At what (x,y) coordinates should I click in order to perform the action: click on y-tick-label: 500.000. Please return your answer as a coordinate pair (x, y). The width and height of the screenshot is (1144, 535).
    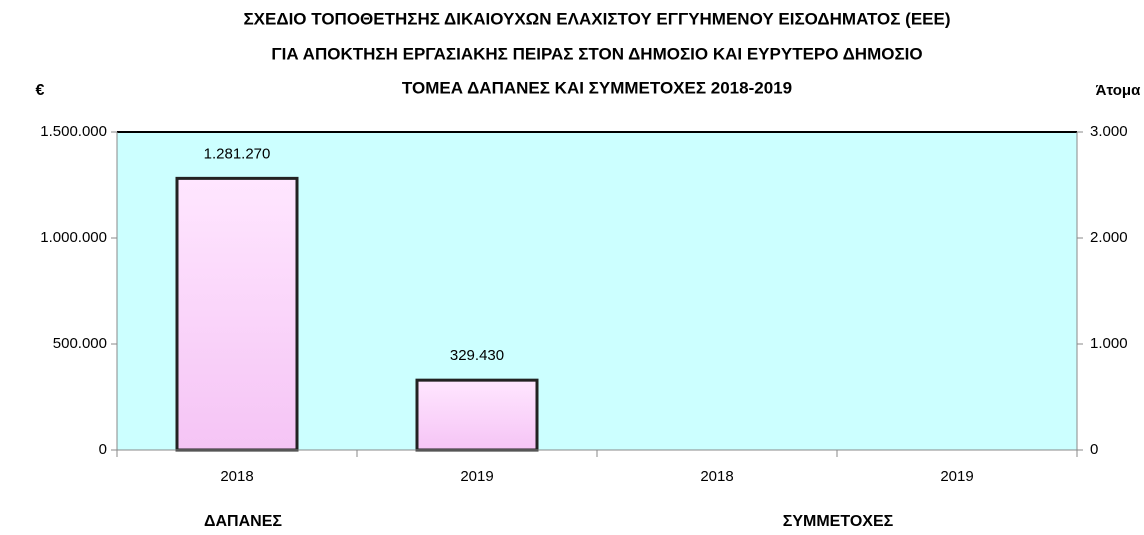
    Looking at the image, I should click on (80, 343).